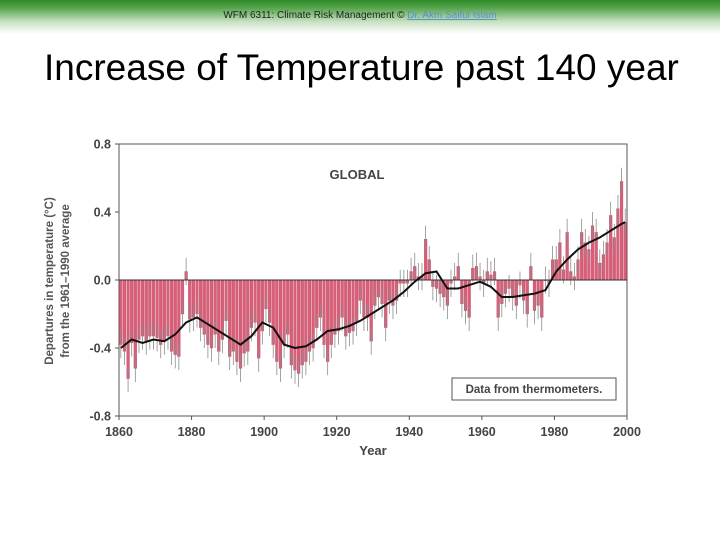  What do you see at coordinates (264, 432) in the screenshot?
I see `x-tick-label: 1900` at bounding box center [264, 432].